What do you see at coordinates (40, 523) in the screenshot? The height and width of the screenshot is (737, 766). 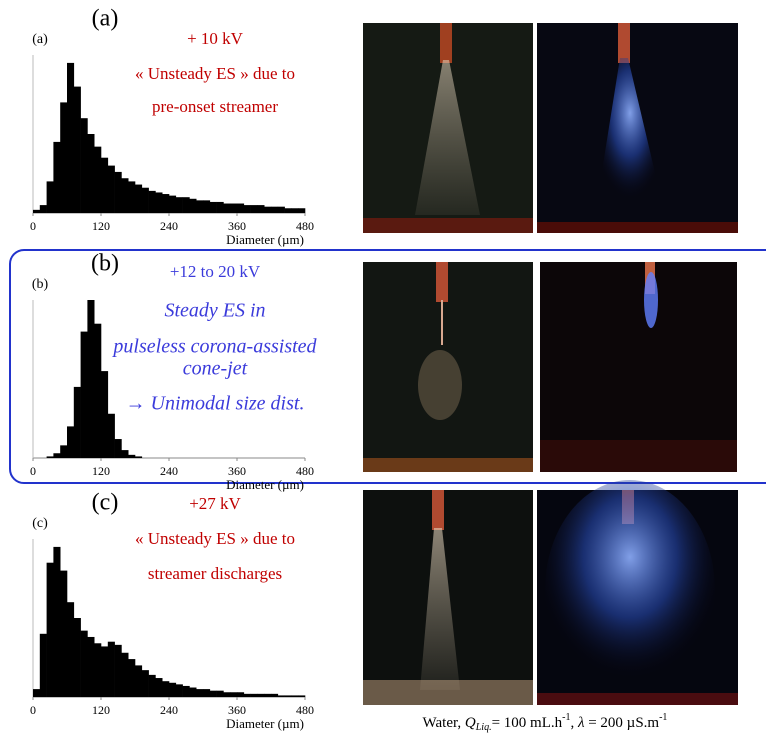 I see `plot-label: (c)` at bounding box center [40, 523].